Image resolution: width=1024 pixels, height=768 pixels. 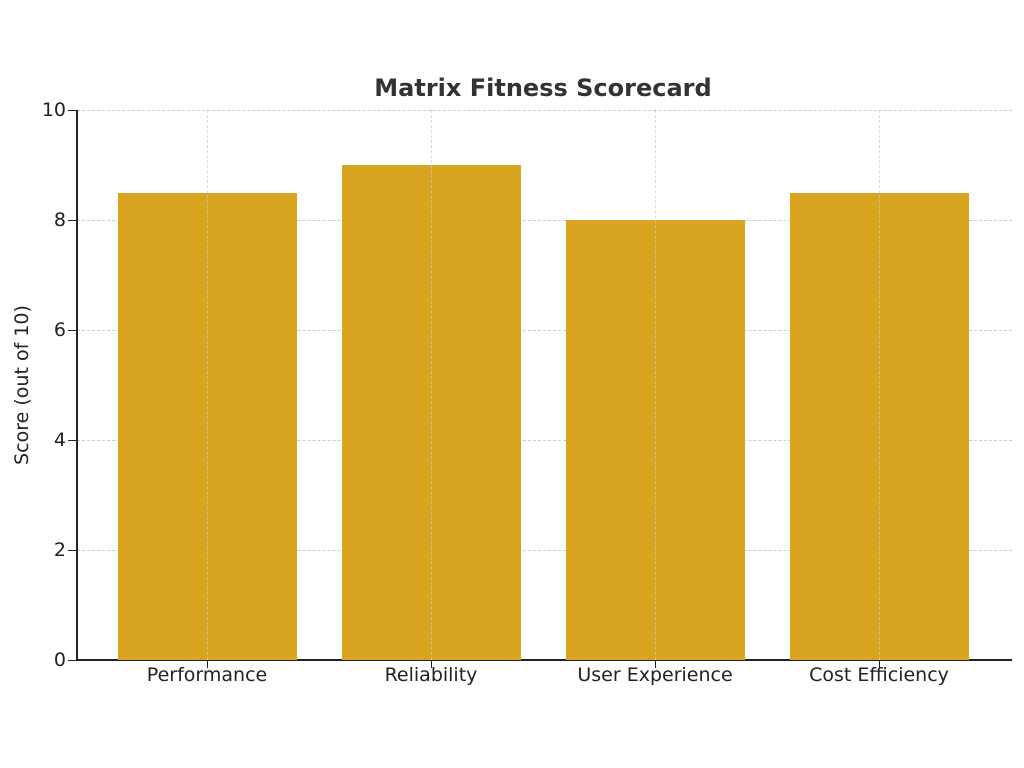 I want to click on y-axis-line, so click(x=77, y=385).